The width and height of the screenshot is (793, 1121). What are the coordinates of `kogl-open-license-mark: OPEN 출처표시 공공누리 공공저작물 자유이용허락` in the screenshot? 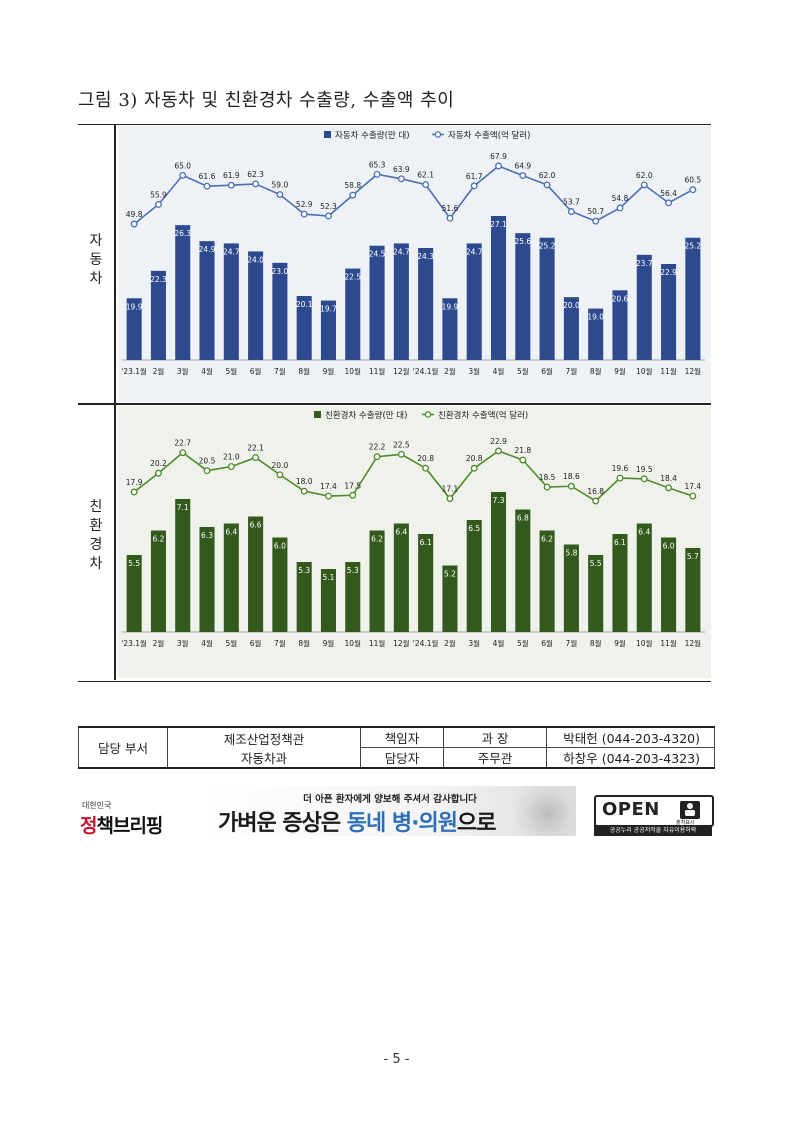 It's located at (654, 816).